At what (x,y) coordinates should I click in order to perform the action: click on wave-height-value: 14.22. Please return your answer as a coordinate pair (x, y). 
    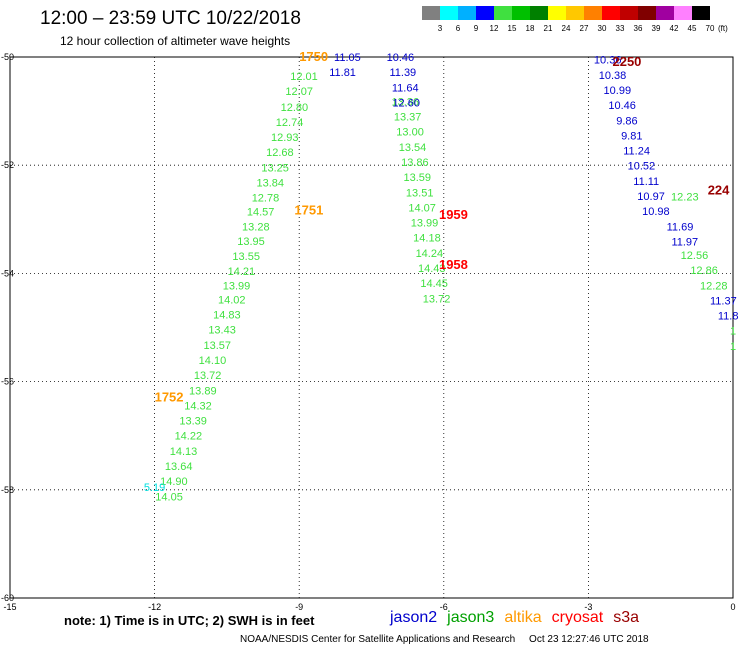
    Looking at the image, I should click on (189, 437).